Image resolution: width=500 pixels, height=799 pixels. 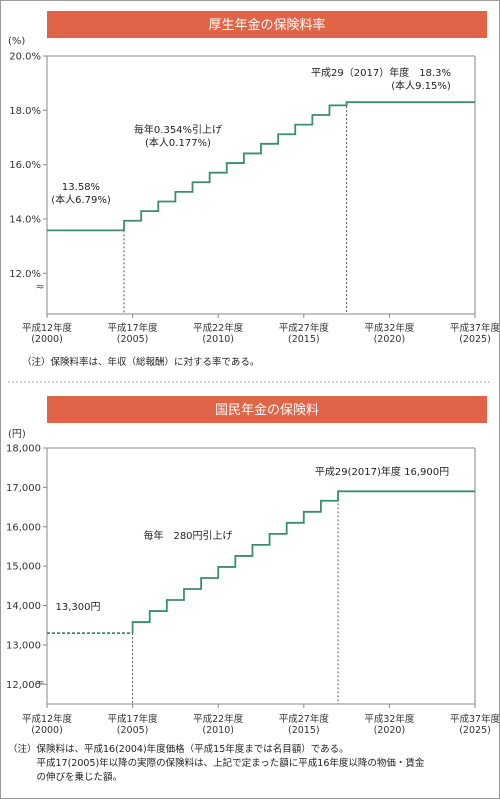 What do you see at coordinates (381, 72) in the screenshot?
I see `chart1-annotation-final: 平成29（2017）年度 18.3%` at bounding box center [381, 72].